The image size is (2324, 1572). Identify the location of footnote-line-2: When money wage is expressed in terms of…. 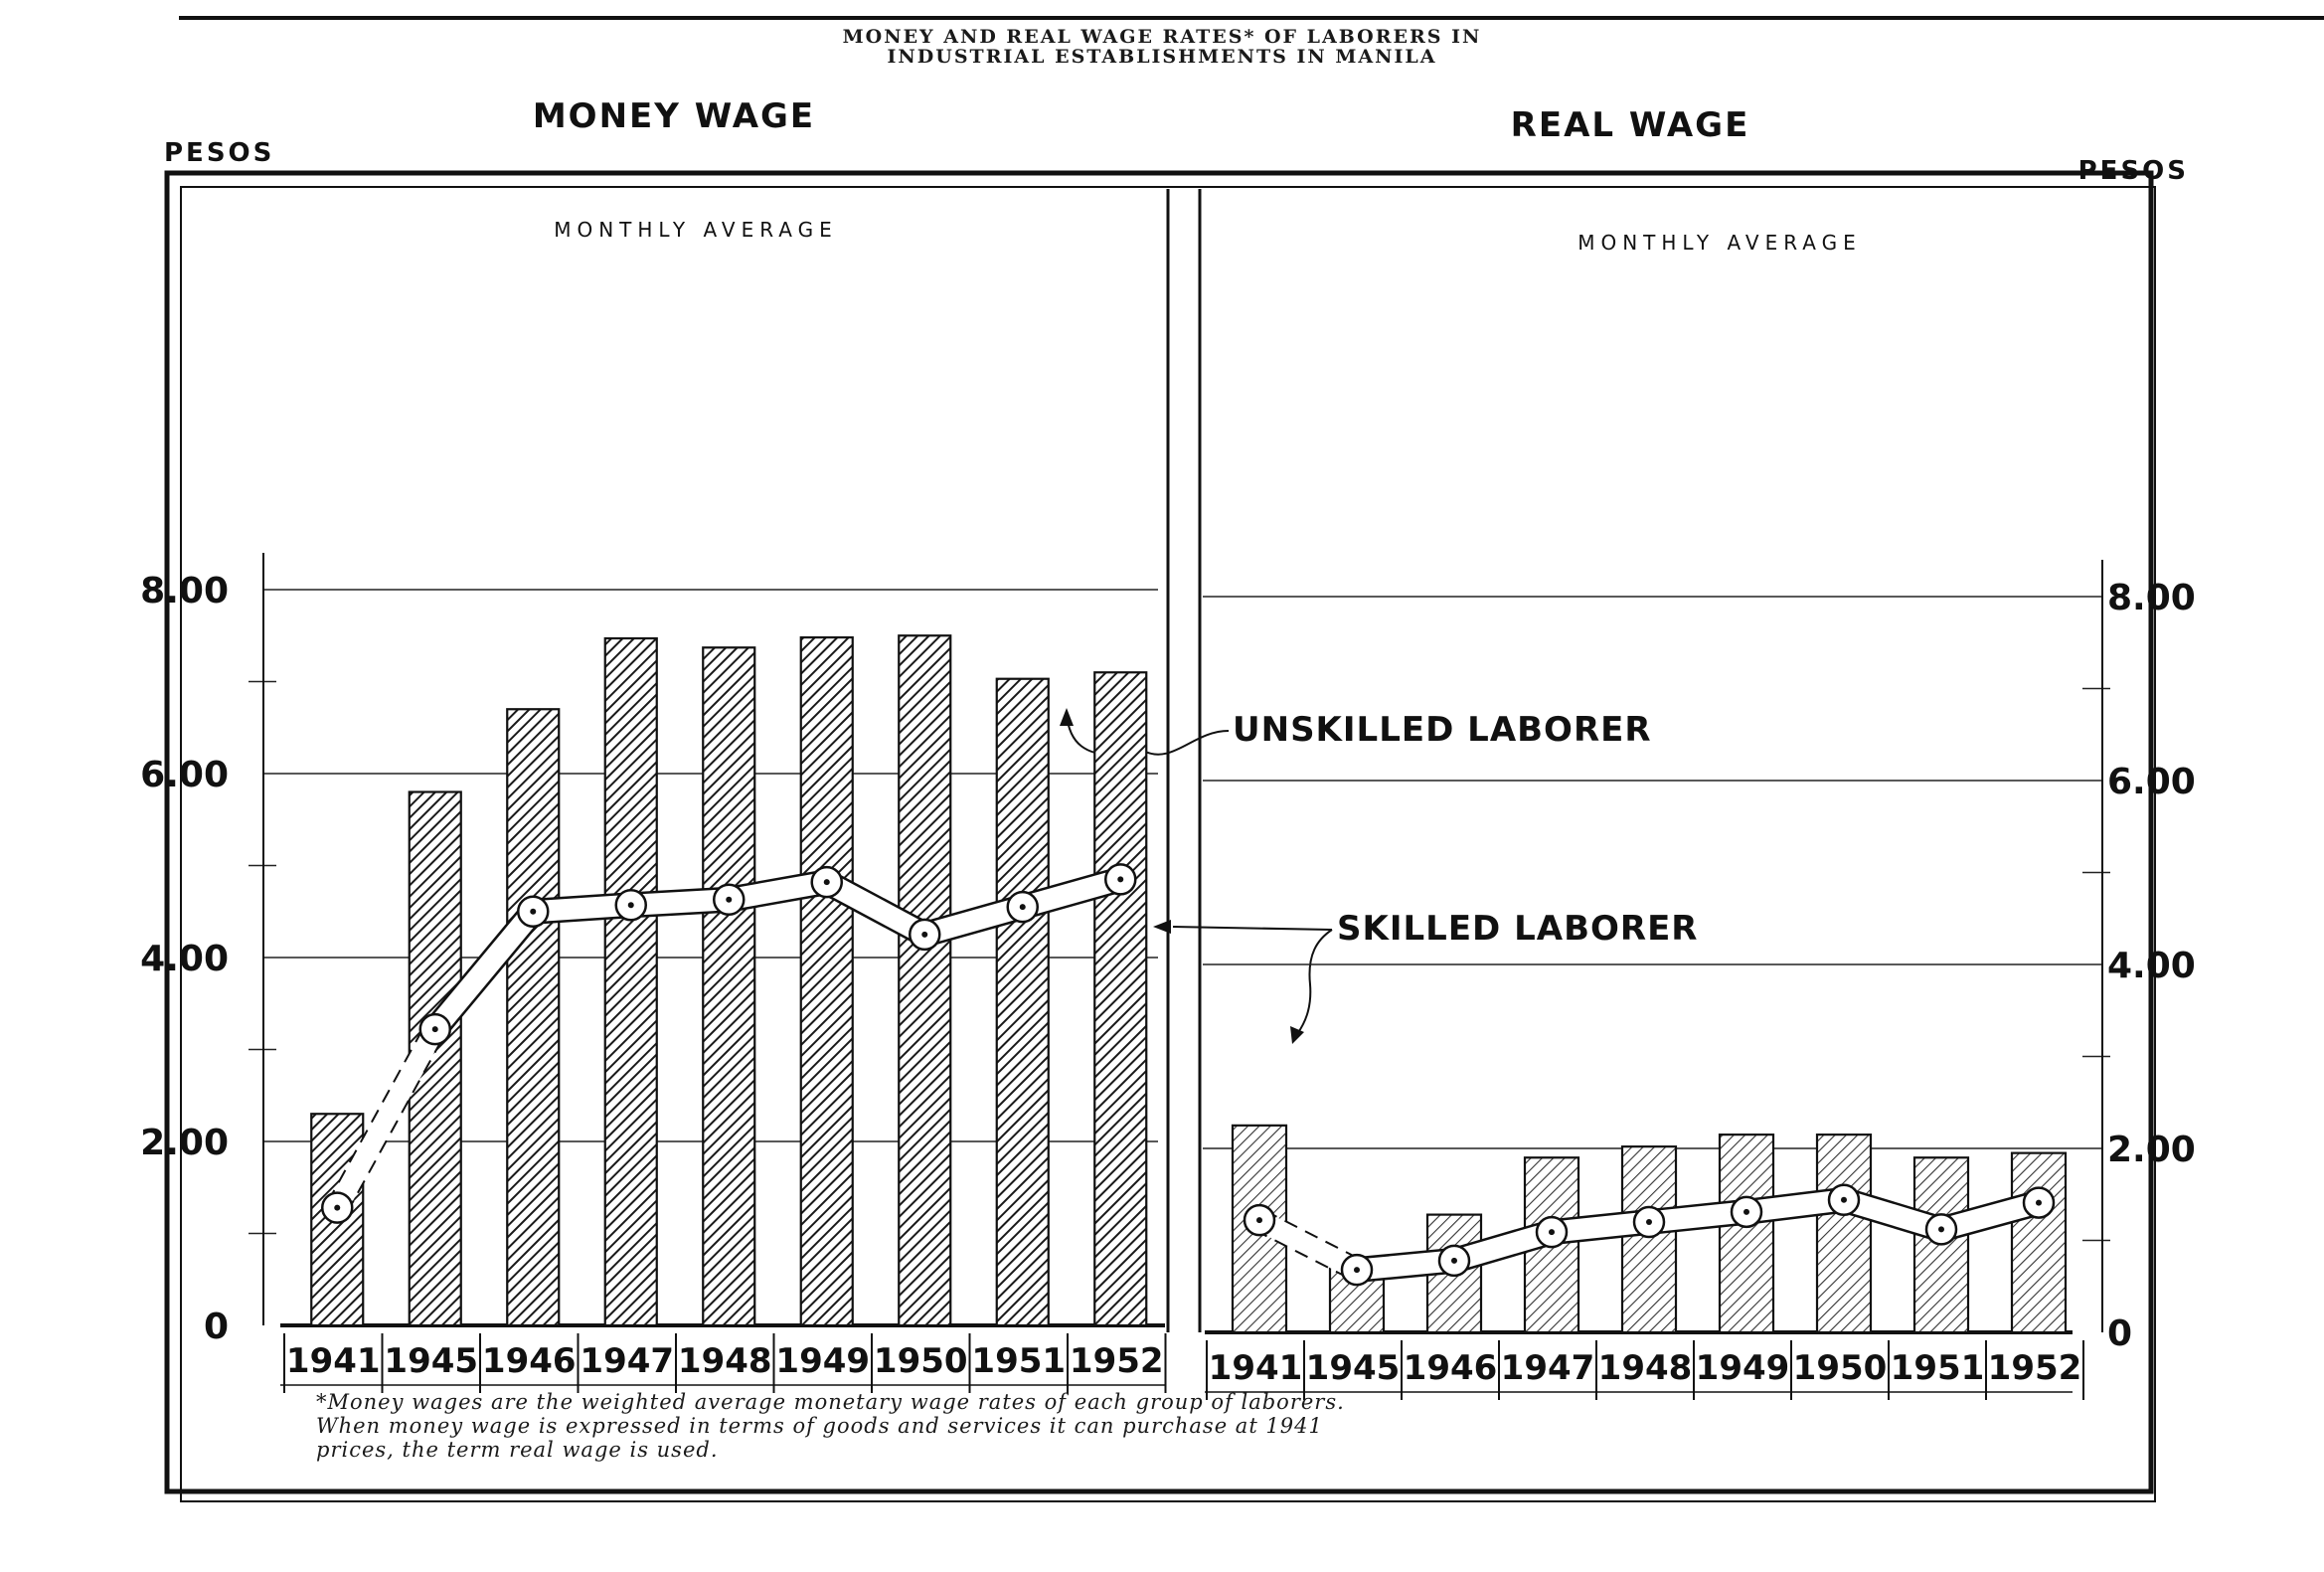
(819, 1426).